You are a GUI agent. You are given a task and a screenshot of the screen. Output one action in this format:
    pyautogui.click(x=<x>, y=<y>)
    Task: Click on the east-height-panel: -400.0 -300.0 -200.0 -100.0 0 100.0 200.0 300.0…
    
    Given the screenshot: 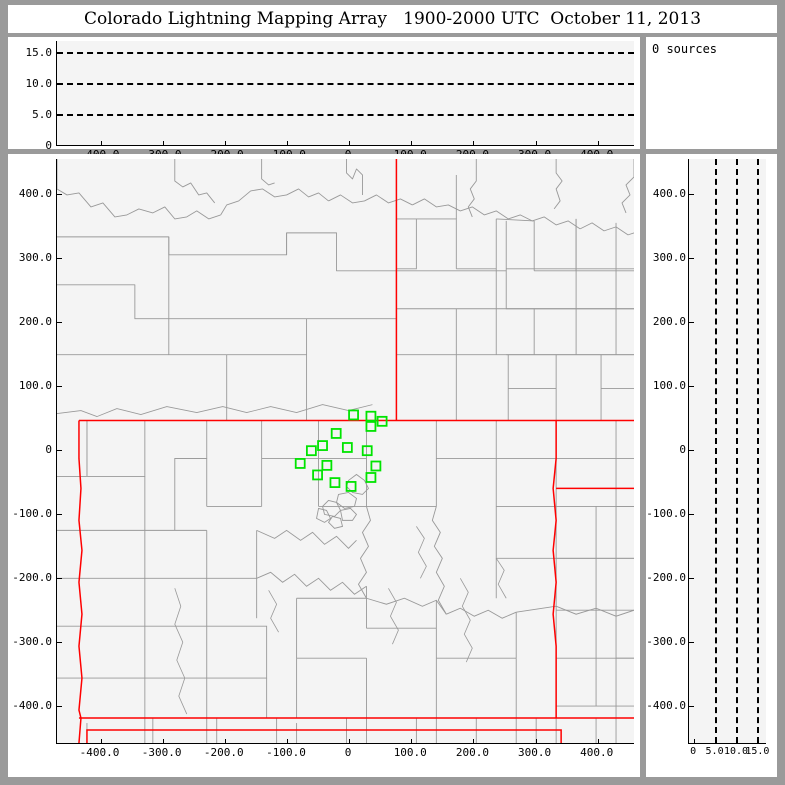 What is the action you would take?
    pyautogui.click(x=711, y=465)
    